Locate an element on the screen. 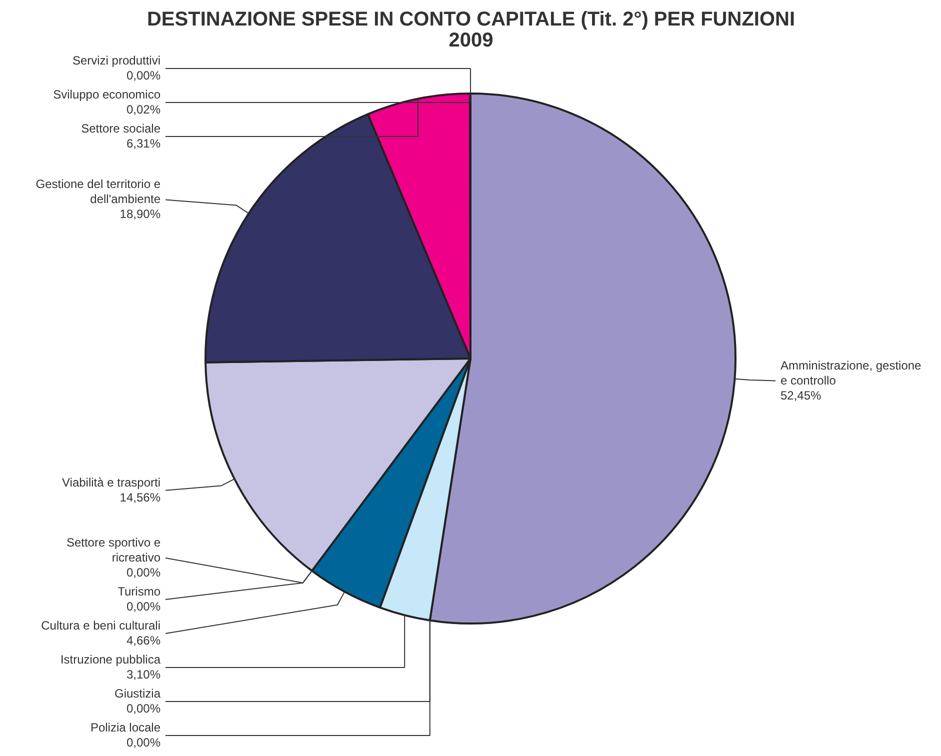  category-label: Giustizia is located at coordinates (137, 693).